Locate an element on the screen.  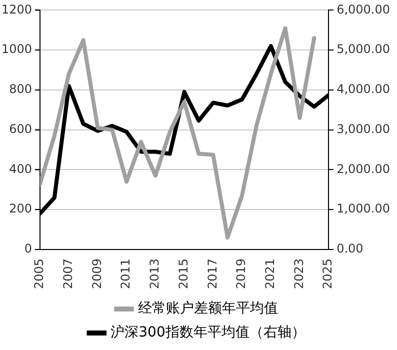
y-tick-label: 800 is located at coordinates (20, 89).